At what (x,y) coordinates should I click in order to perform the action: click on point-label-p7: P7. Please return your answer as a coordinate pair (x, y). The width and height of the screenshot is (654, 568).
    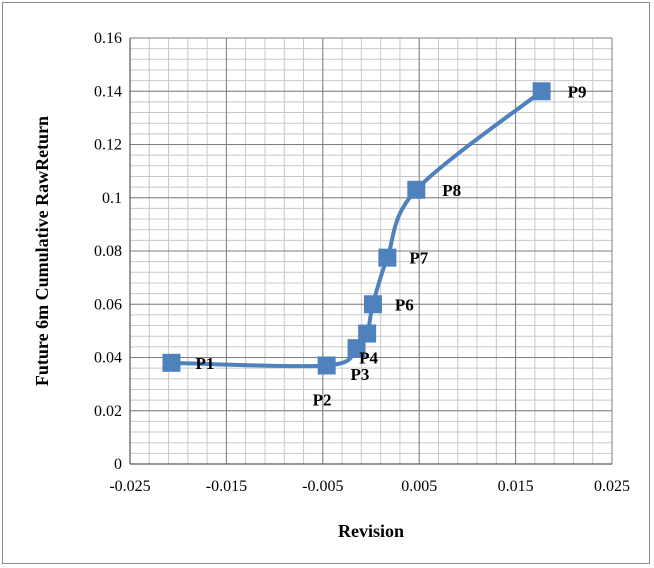
    Looking at the image, I should click on (418, 258).